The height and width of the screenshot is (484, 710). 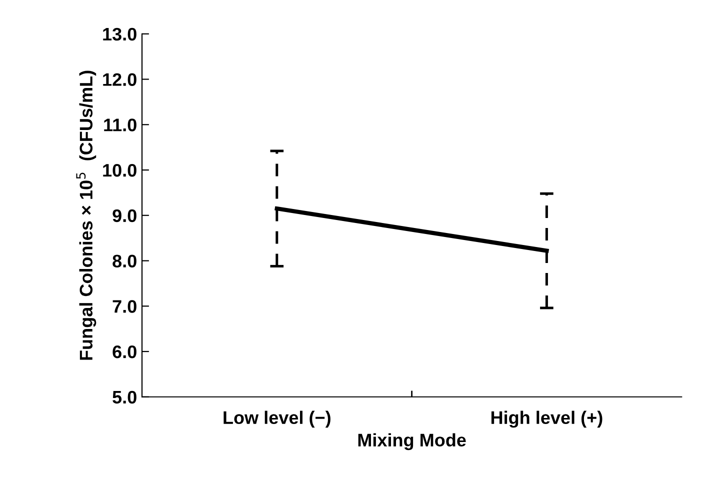 What do you see at coordinates (124, 261) in the screenshot?
I see `y-tick-label: 8.0` at bounding box center [124, 261].